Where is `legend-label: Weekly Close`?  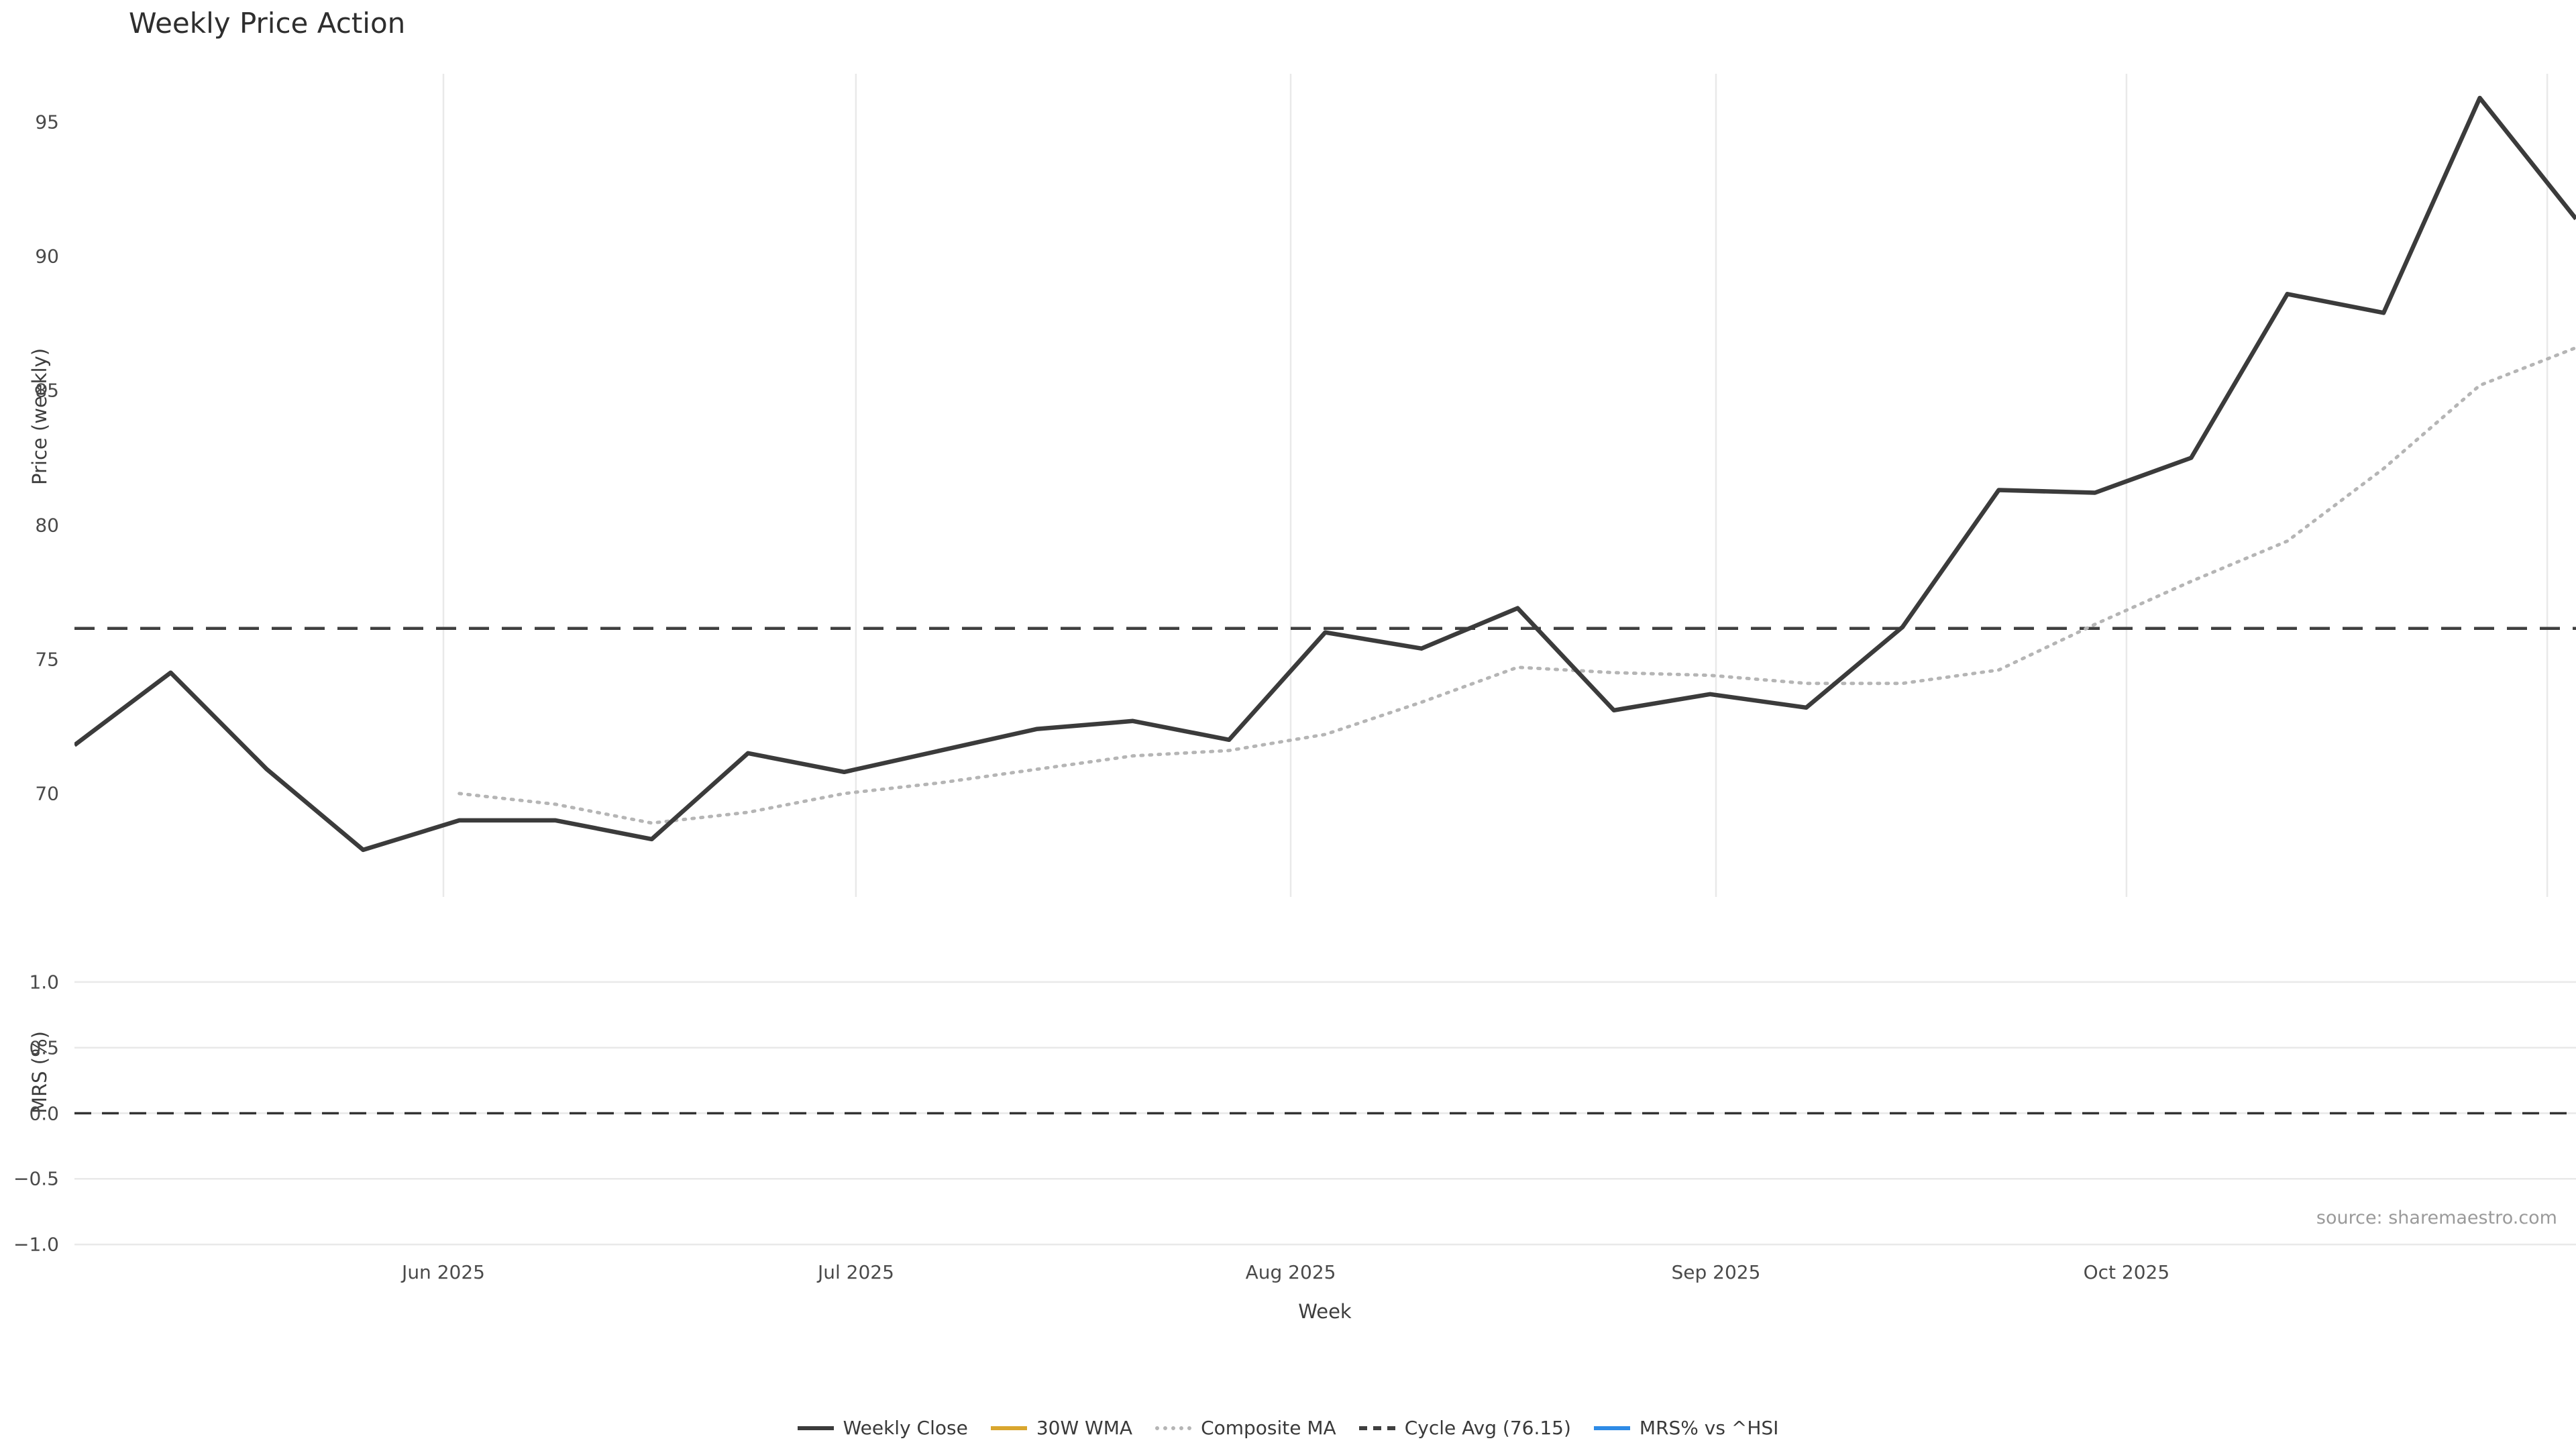
legend-label: Weekly Close is located at coordinates (905, 1428).